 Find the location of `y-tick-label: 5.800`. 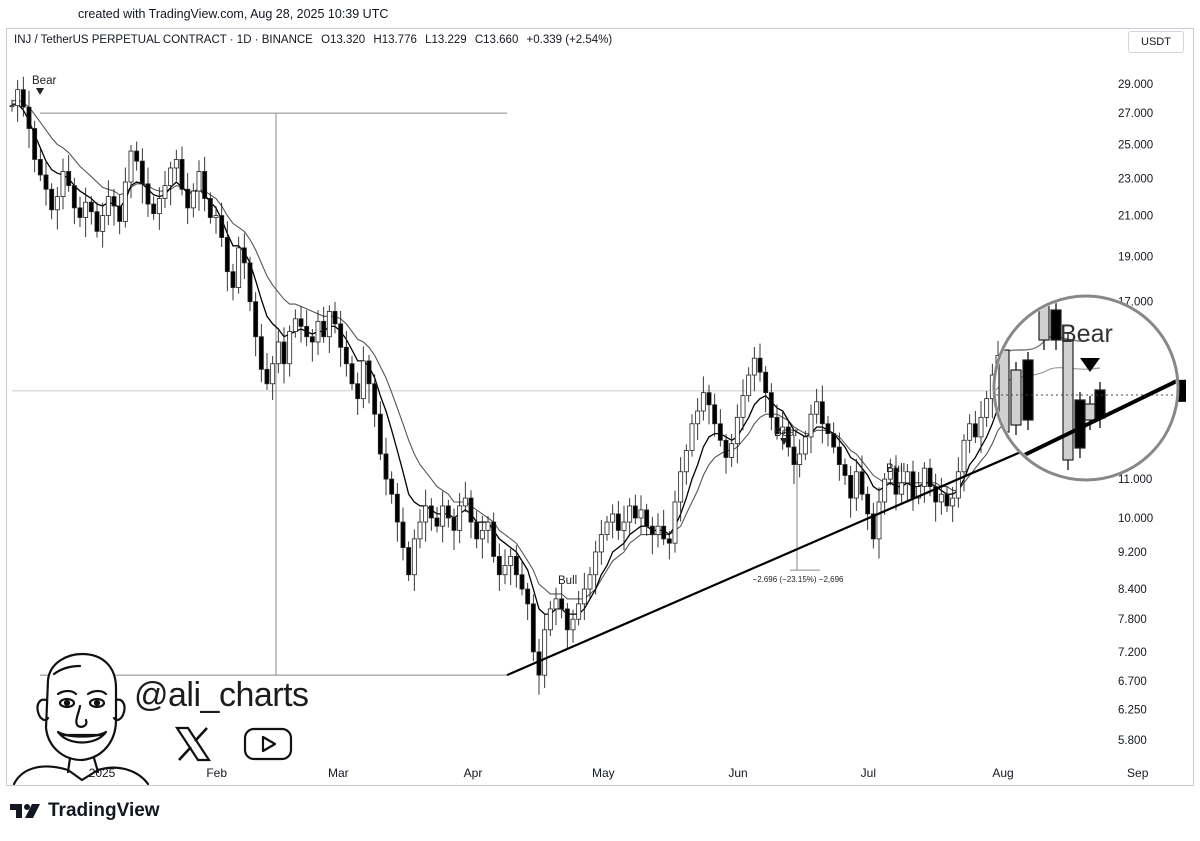

y-tick-label: 5.800 is located at coordinates (1132, 741).